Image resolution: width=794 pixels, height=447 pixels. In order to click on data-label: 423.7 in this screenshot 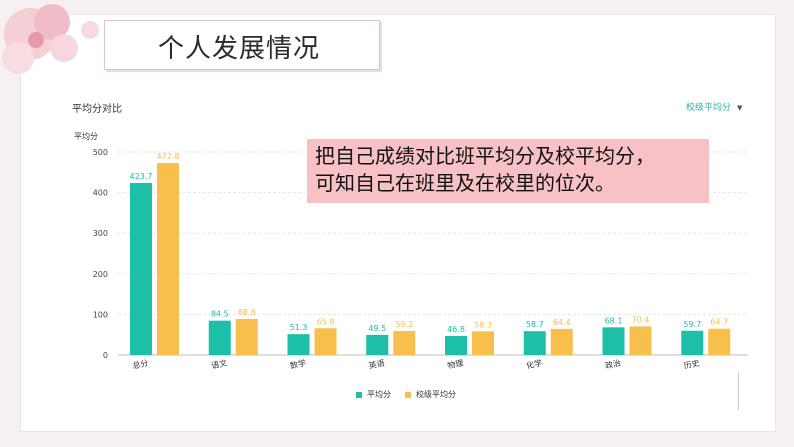, I will do `click(141, 176)`.